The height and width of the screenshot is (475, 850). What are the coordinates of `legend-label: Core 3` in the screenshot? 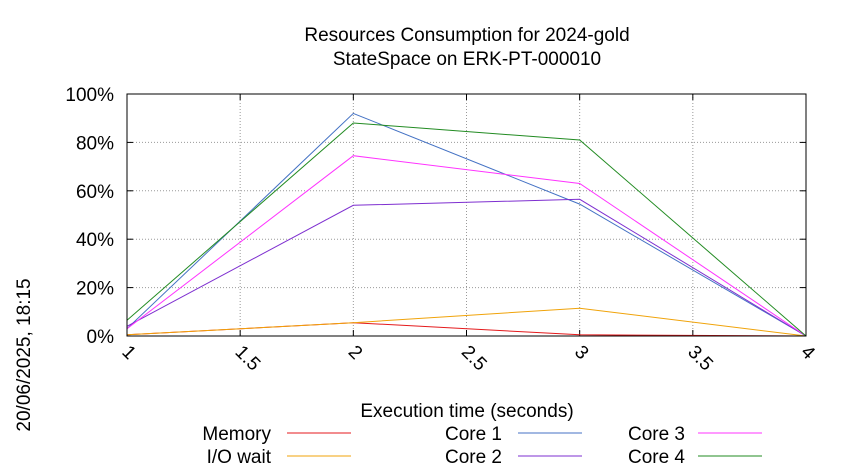 It's located at (656, 434).